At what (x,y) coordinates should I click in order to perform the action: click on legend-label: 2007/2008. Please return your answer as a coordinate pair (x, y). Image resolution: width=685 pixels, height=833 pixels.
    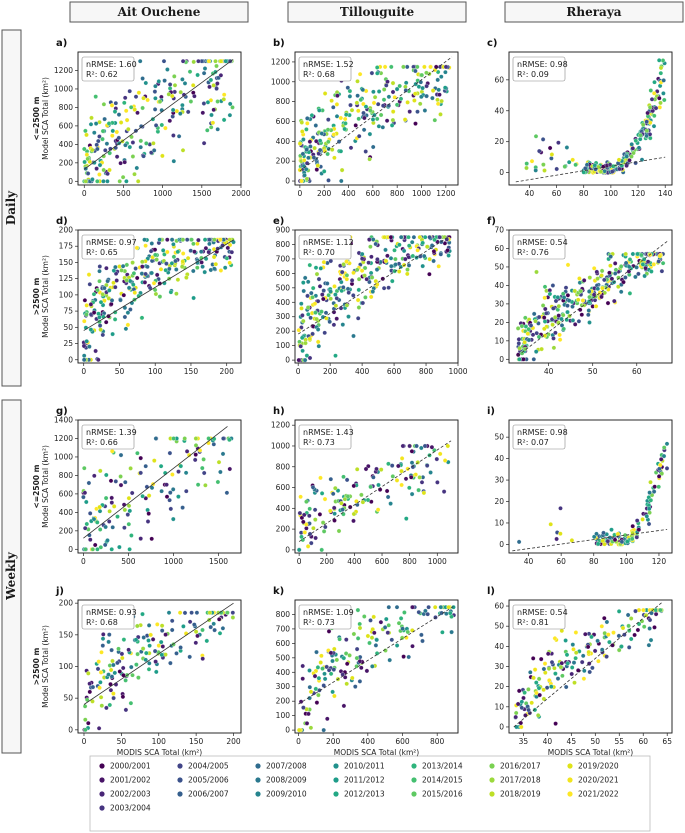
    Looking at the image, I should click on (286, 766).